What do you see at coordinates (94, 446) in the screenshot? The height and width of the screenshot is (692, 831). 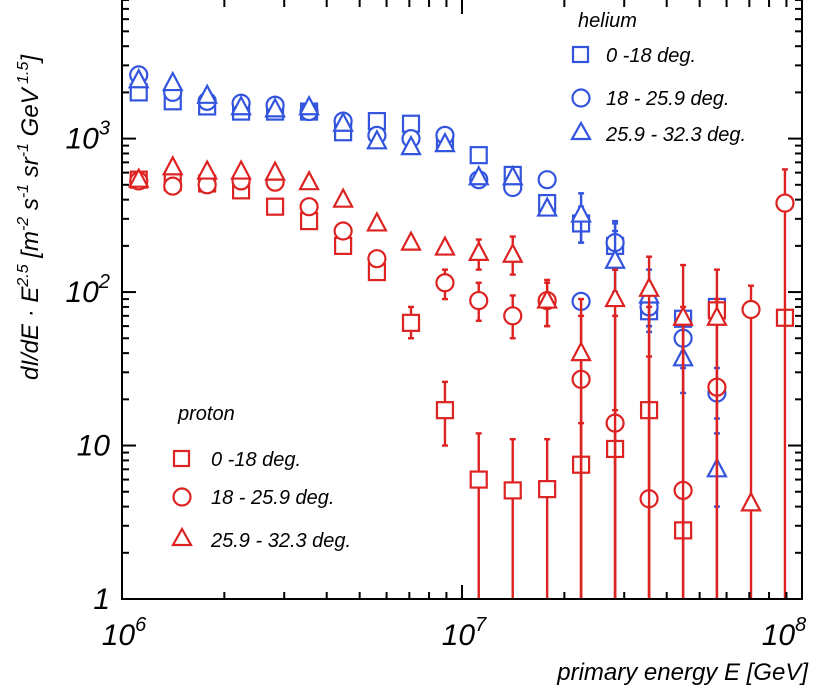 I see `y-tick-label: 10` at bounding box center [94, 446].